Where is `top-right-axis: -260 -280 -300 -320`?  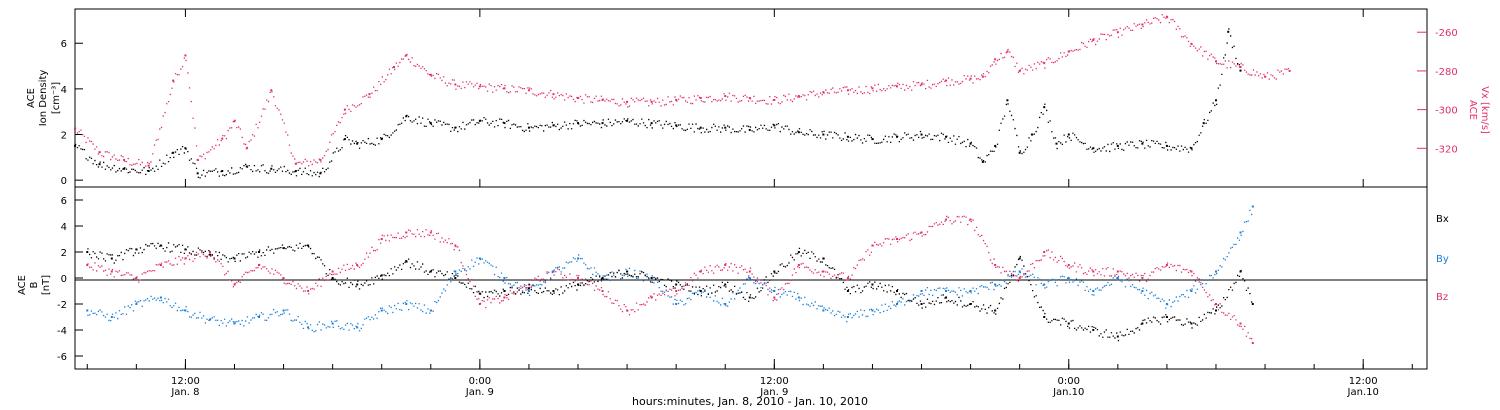 top-right-axis: -260 -280 -300 -320 is located at coordinates (1437, 91).